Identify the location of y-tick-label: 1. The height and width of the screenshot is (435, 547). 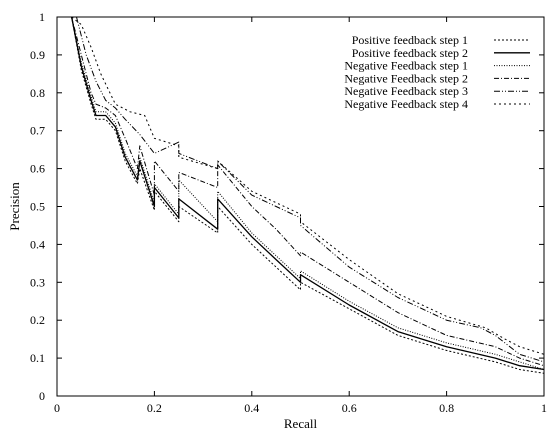
(42, 17).